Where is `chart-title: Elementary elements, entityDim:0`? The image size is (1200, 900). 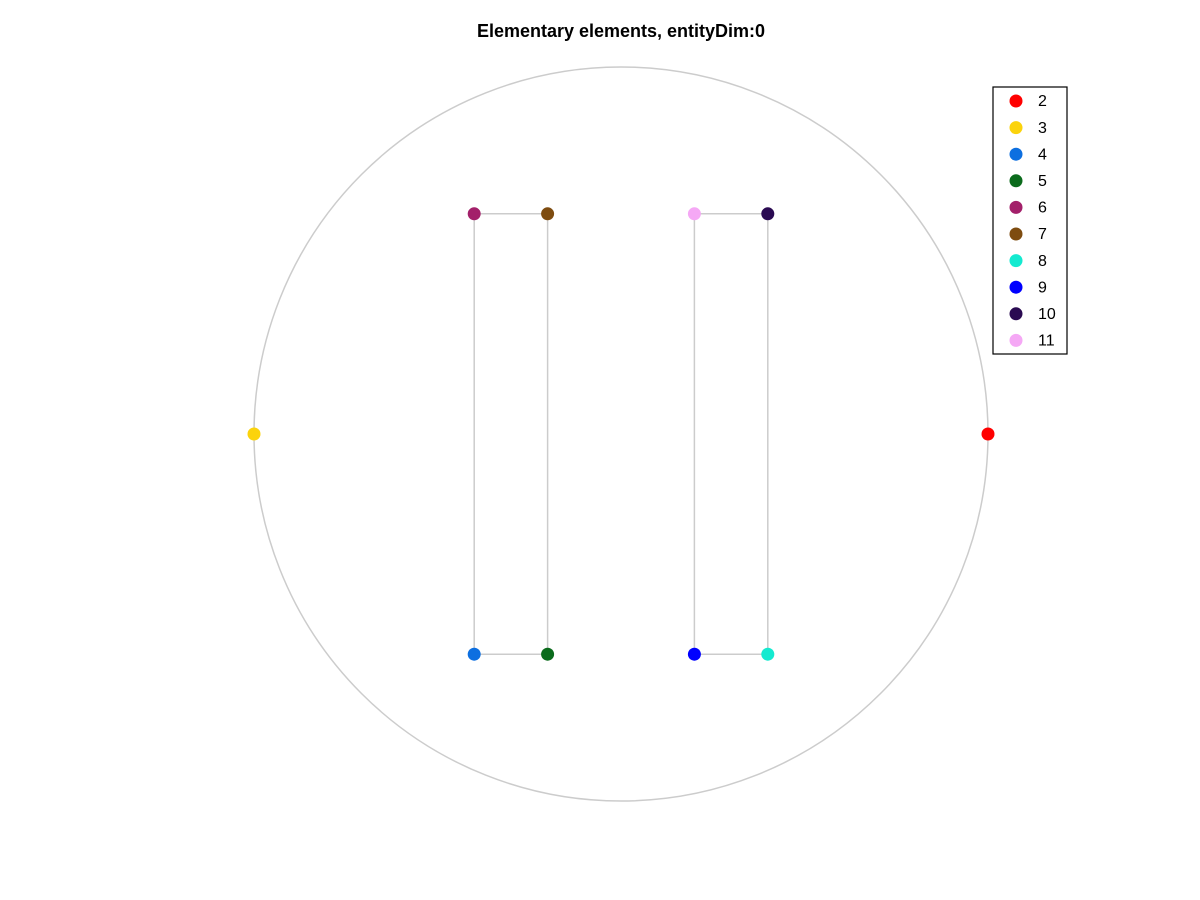 chart-title: Elementary elements, entityDim:0 is located at coordinates (621, 31).